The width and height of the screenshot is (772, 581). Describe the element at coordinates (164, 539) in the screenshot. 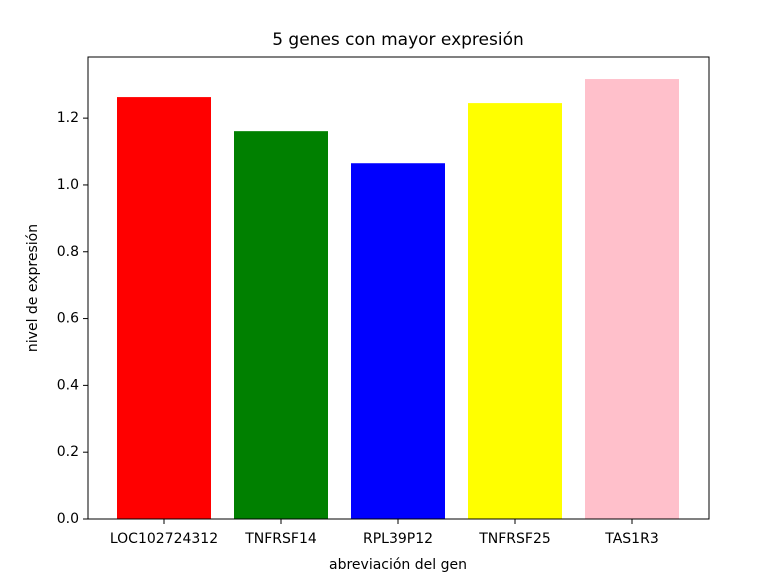

I see `x-tick-label: LOC102724312` at that location.